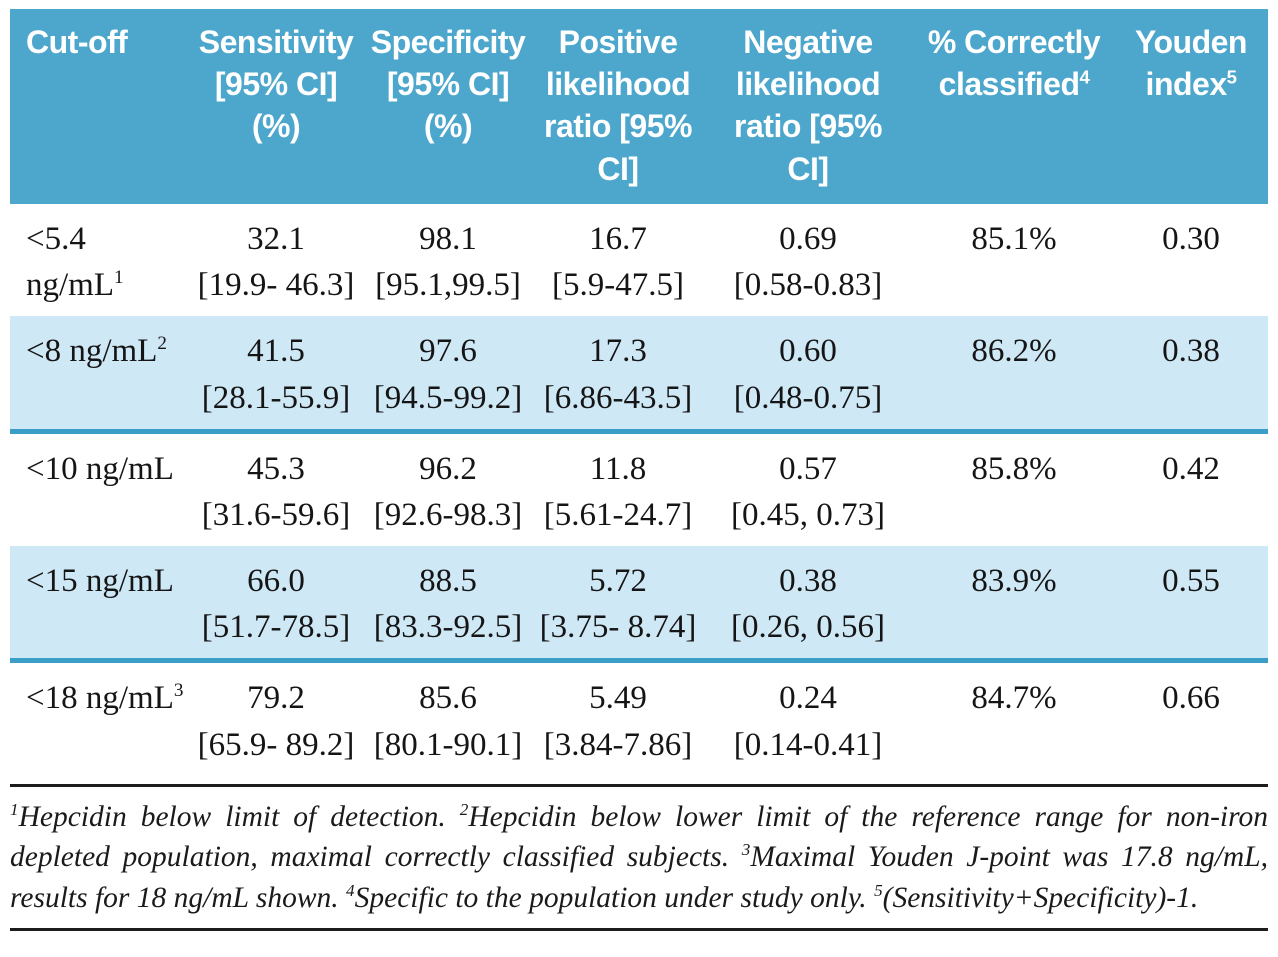 The width and height of the screenshot is (1278, 957). I want to click on footnote-top-divider, so click(639, 785).